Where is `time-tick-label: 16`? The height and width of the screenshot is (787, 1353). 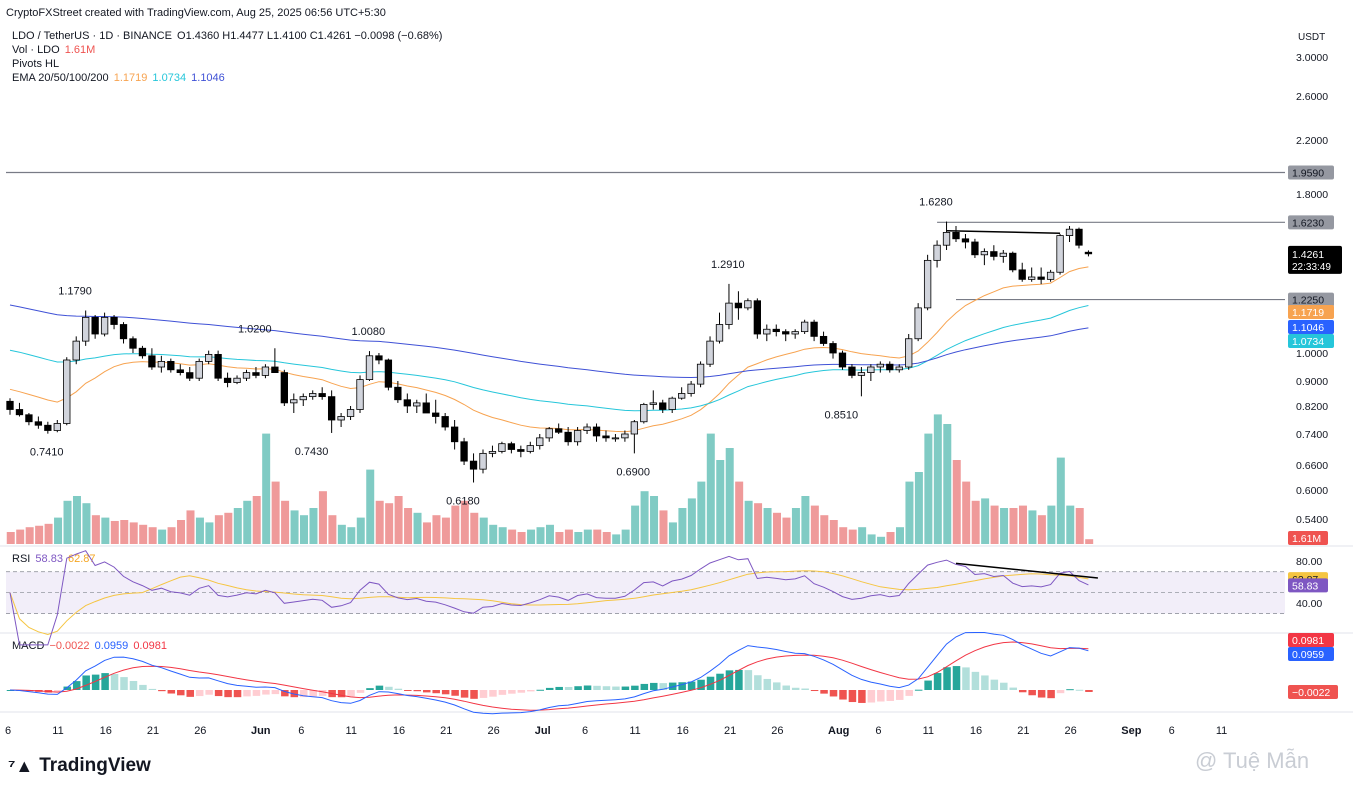
time-tick-label: 16 is located at coordinates (976, 731).